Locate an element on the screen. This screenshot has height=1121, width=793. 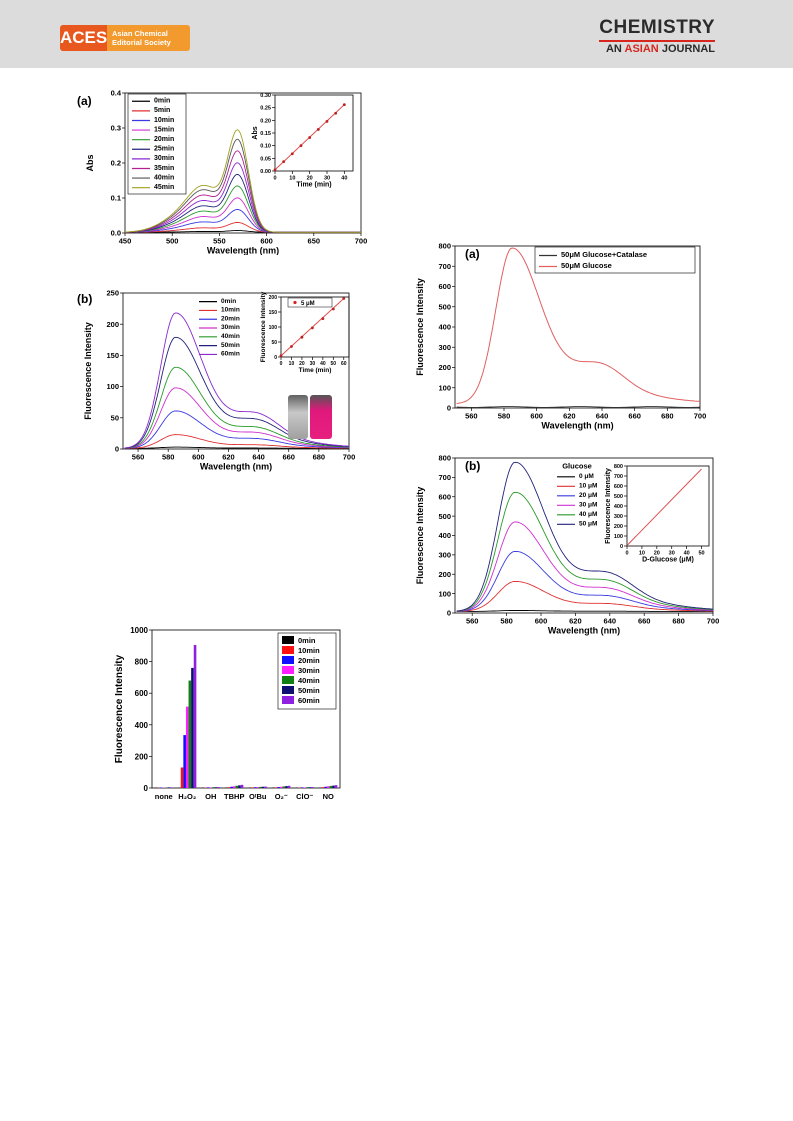
journal-title-line1: CHEMISTRY is located at coordinates (657, 27).